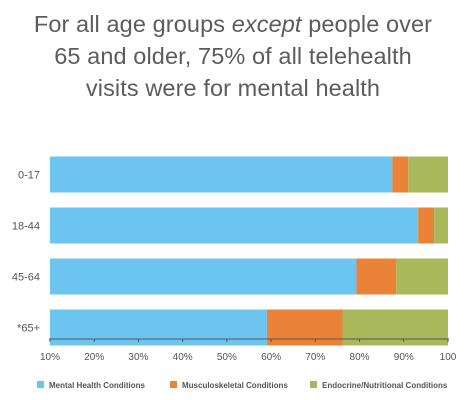 The width and height of the screenshot is (466, 400). What do you see at coordinates (227, 357) in the screenshot?
I see `x-tick-label: 50%` at bounding box center [227, 357].